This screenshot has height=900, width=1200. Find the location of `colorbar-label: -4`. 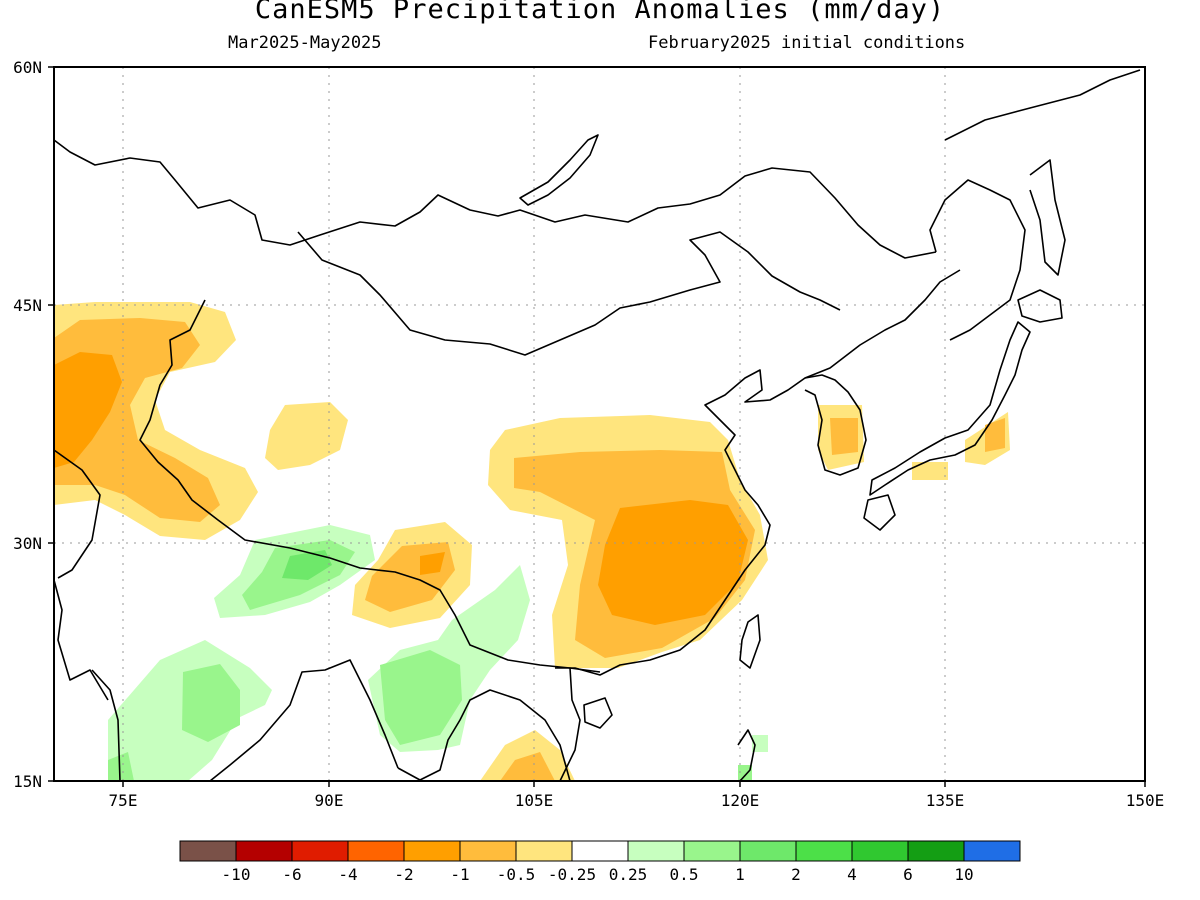

colorbar-label: -4 is located at coordinates (347, 874).